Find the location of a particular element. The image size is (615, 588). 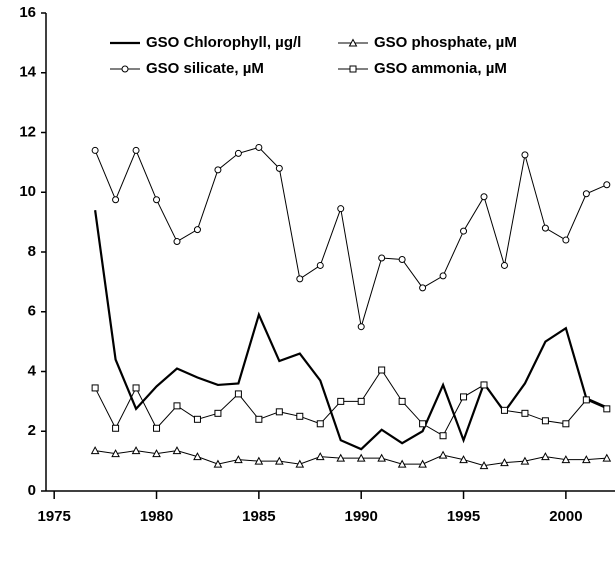

x-tick-label: 2000 is located at coordinates (565, 516).